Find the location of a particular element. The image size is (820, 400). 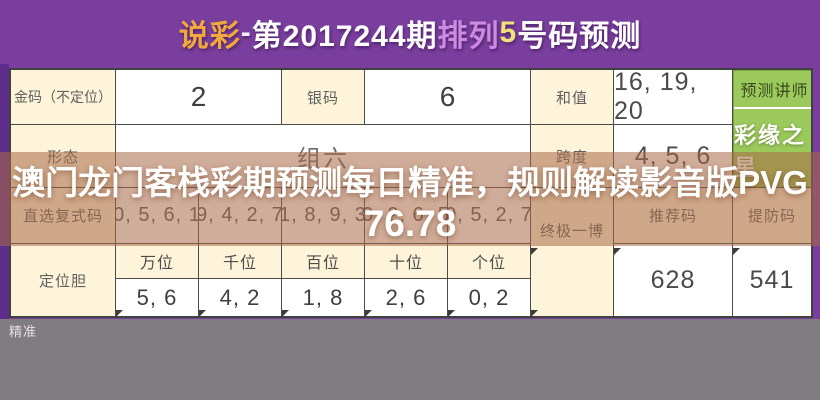

title-game-name: 排列 is located at coordinates (468, 36).